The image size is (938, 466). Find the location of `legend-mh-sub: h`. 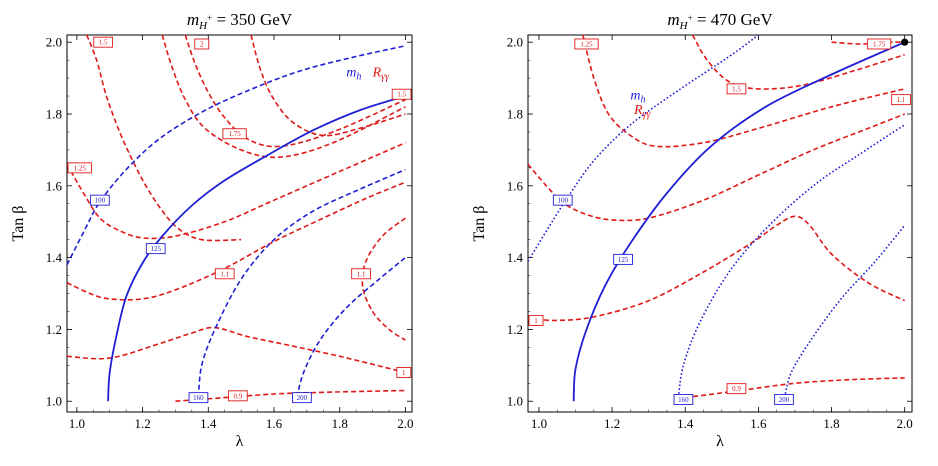

legend-mh-sub: h is located at coordinates (358, 76).